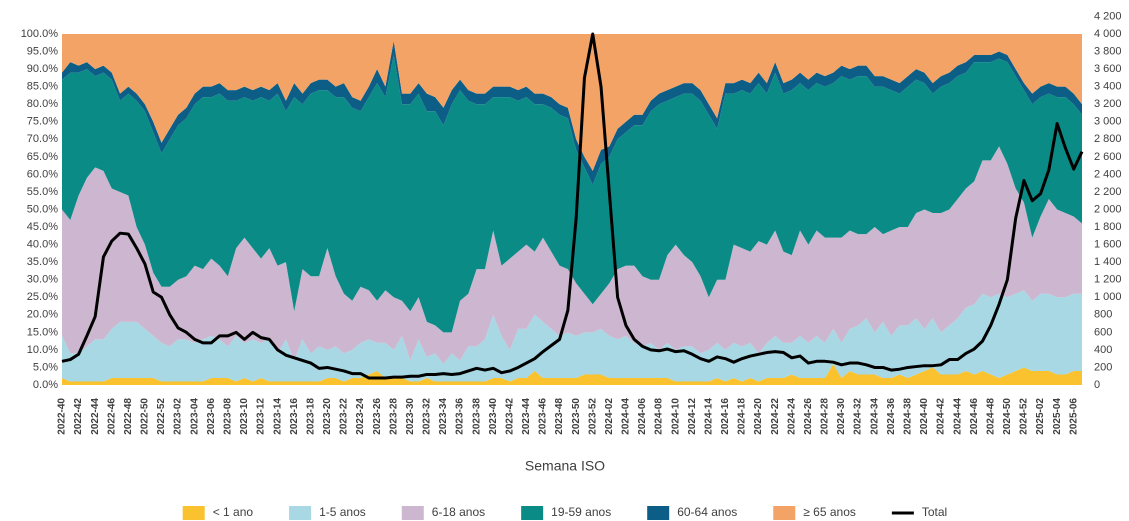 The width and height of the screenshot is (1129, 521). I want to click on y-tick-label: 55.0%, so click(42, 192).